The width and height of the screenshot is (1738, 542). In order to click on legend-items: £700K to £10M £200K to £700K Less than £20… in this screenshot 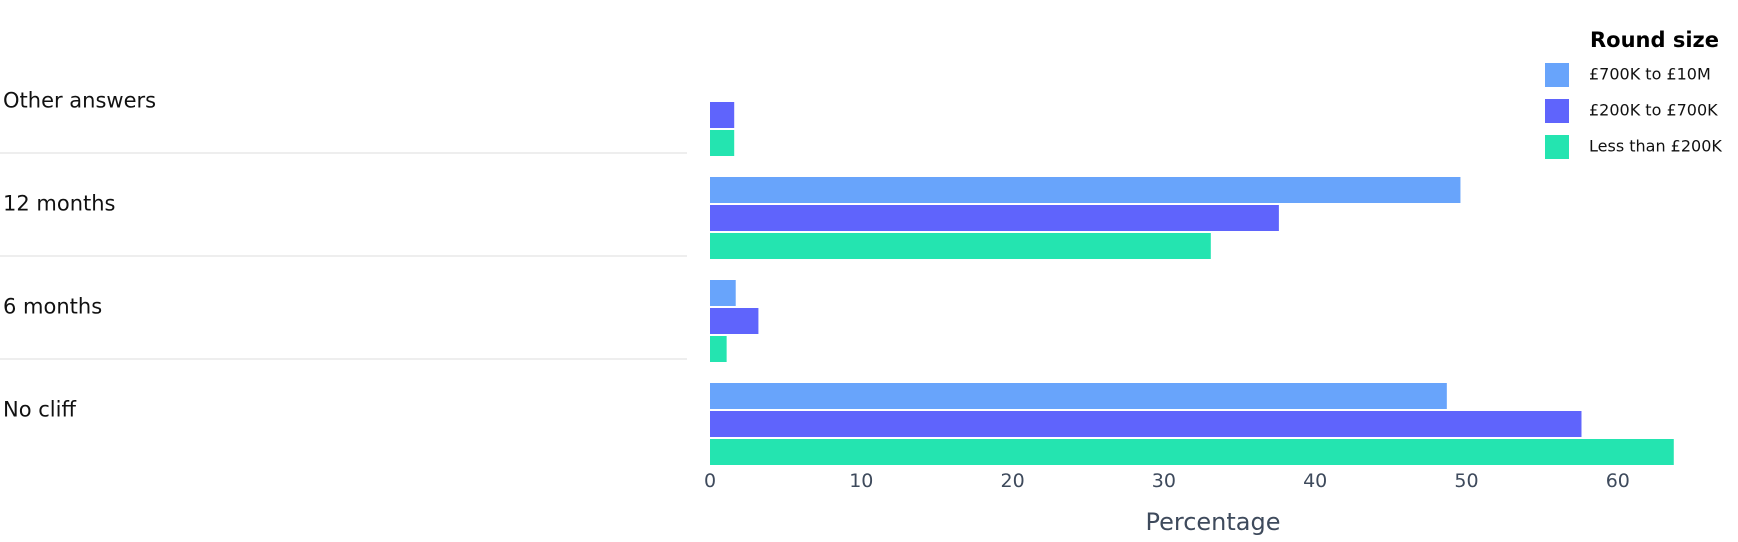, I will do `click(1633, 111)`.